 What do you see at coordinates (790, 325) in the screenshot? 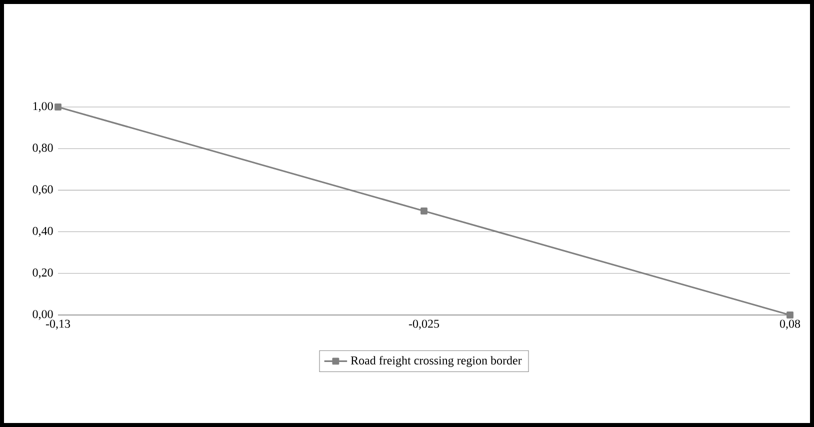
I see `x-tick-label: 0,08` at bounding box center [790, 325].